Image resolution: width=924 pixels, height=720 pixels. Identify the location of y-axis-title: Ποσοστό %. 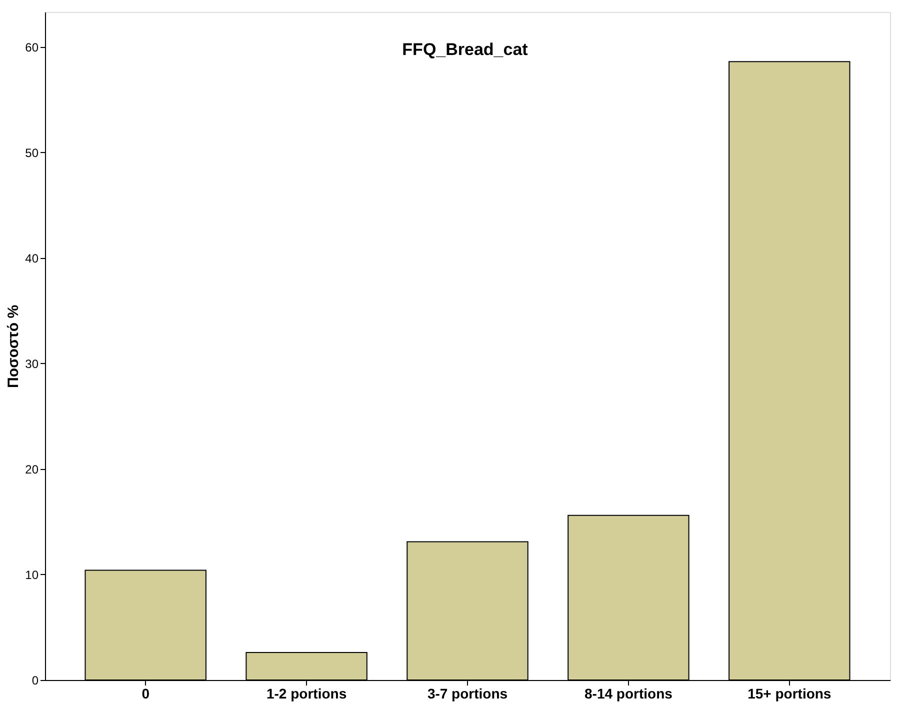
(13, 346).